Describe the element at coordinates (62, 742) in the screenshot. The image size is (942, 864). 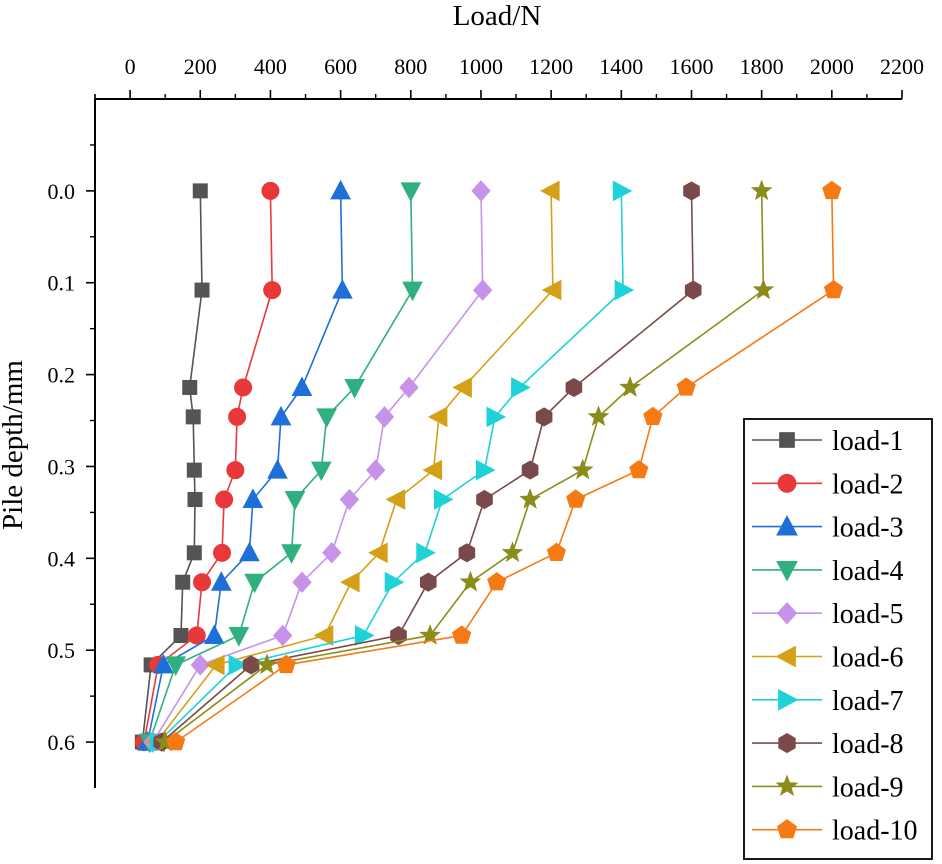
I see `y-tick-label: 0.6` at that location.